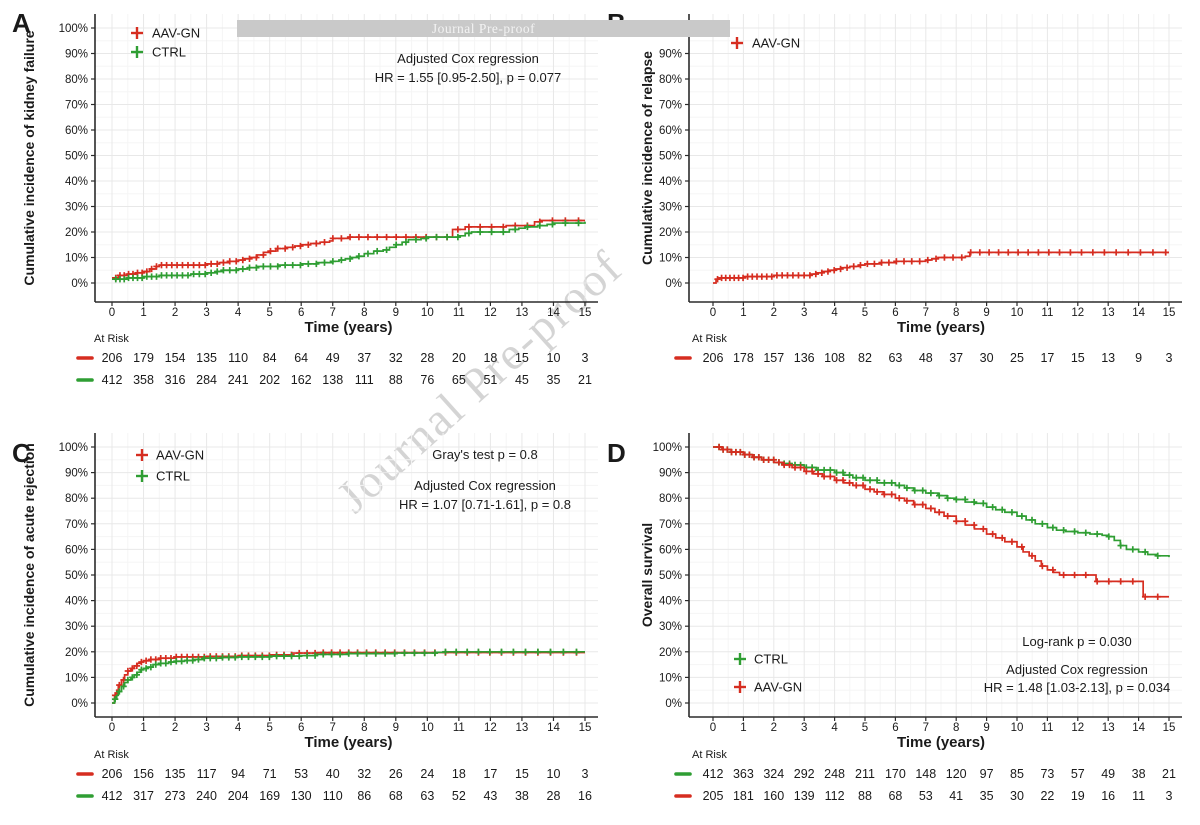  What do you see at coordinates (427, 774) in the screenshot?
I see `at-risk-count: 24` at bounding box center [427, 774].